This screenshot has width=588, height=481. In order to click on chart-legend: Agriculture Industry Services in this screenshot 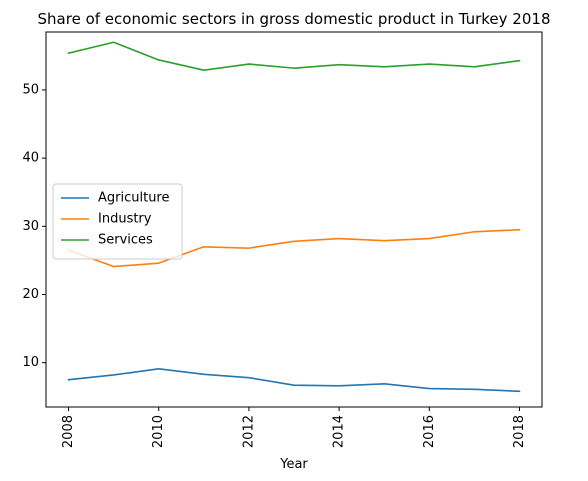, I will do `click(117, 221)`.